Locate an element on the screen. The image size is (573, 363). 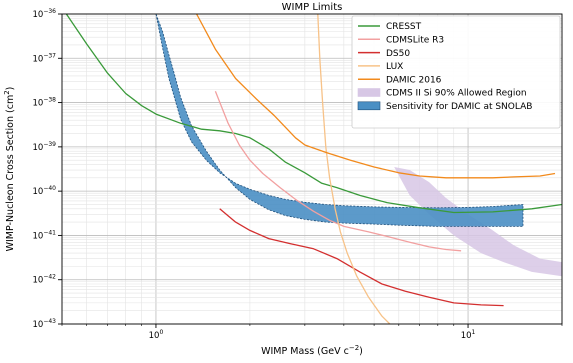
legend-entry-sensitivity-for-damic-at-snolab: Sensitivity for DAMIC at SNOLAB is located at coordinates (444, 106).